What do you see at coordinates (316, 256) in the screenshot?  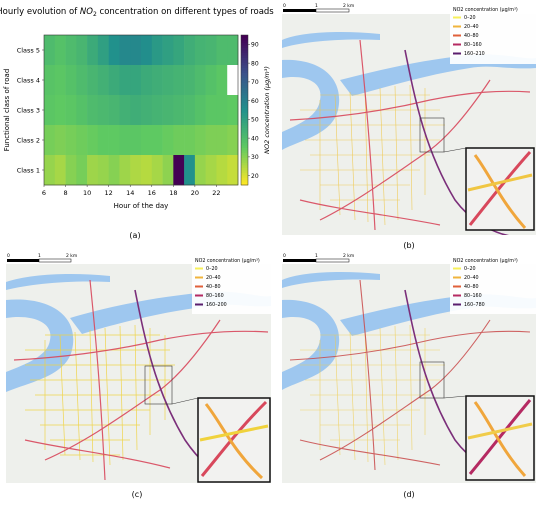 I see `svg-text: 1` at bounding box center [316, 256].